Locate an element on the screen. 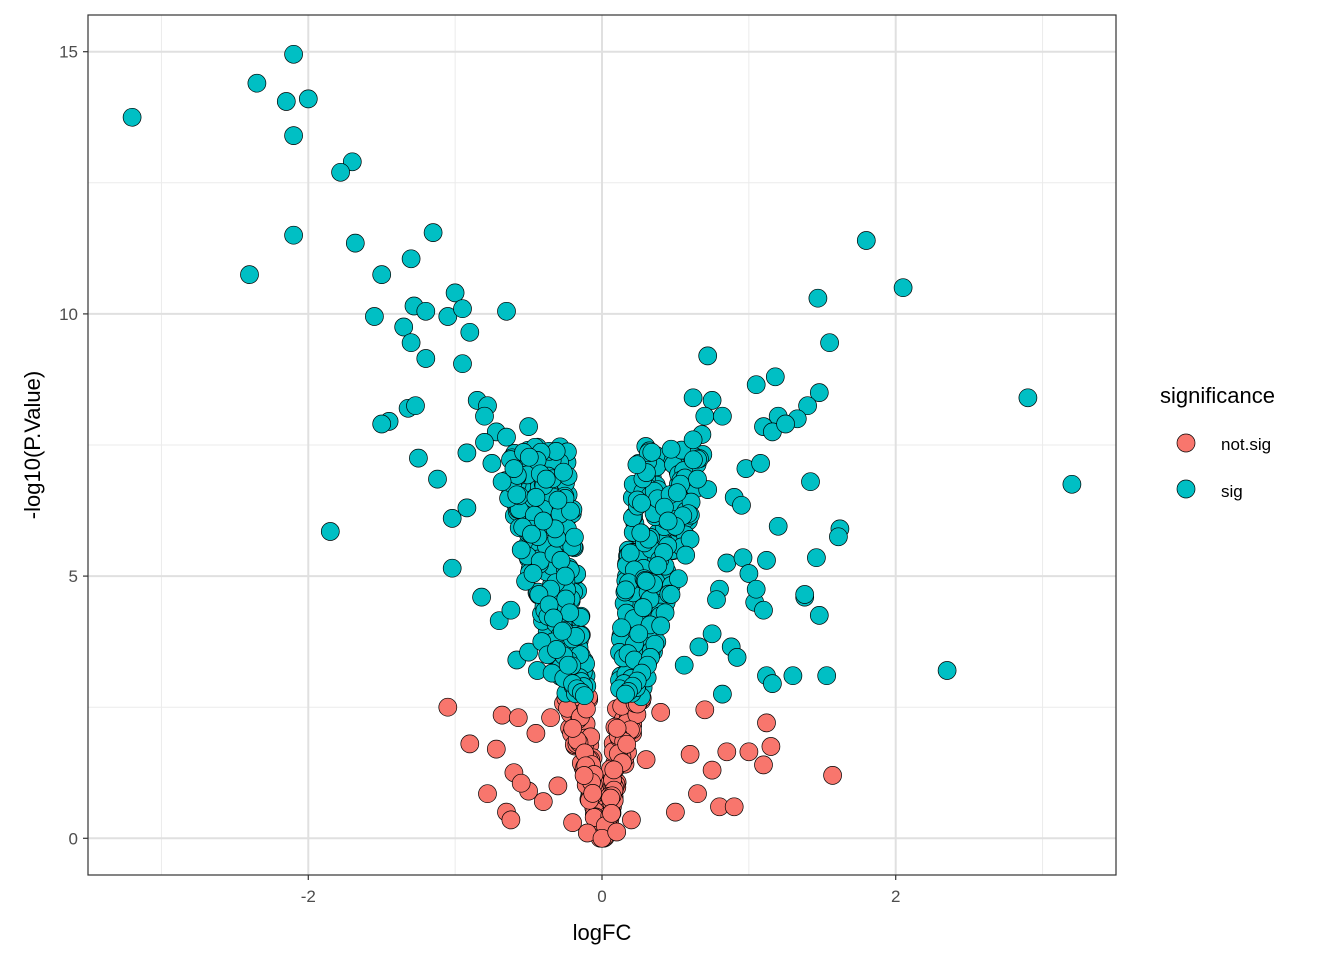 The height and width of the screenshot is (960, 1344). x-axis-title: logFC is located at coordinates (602, 932).